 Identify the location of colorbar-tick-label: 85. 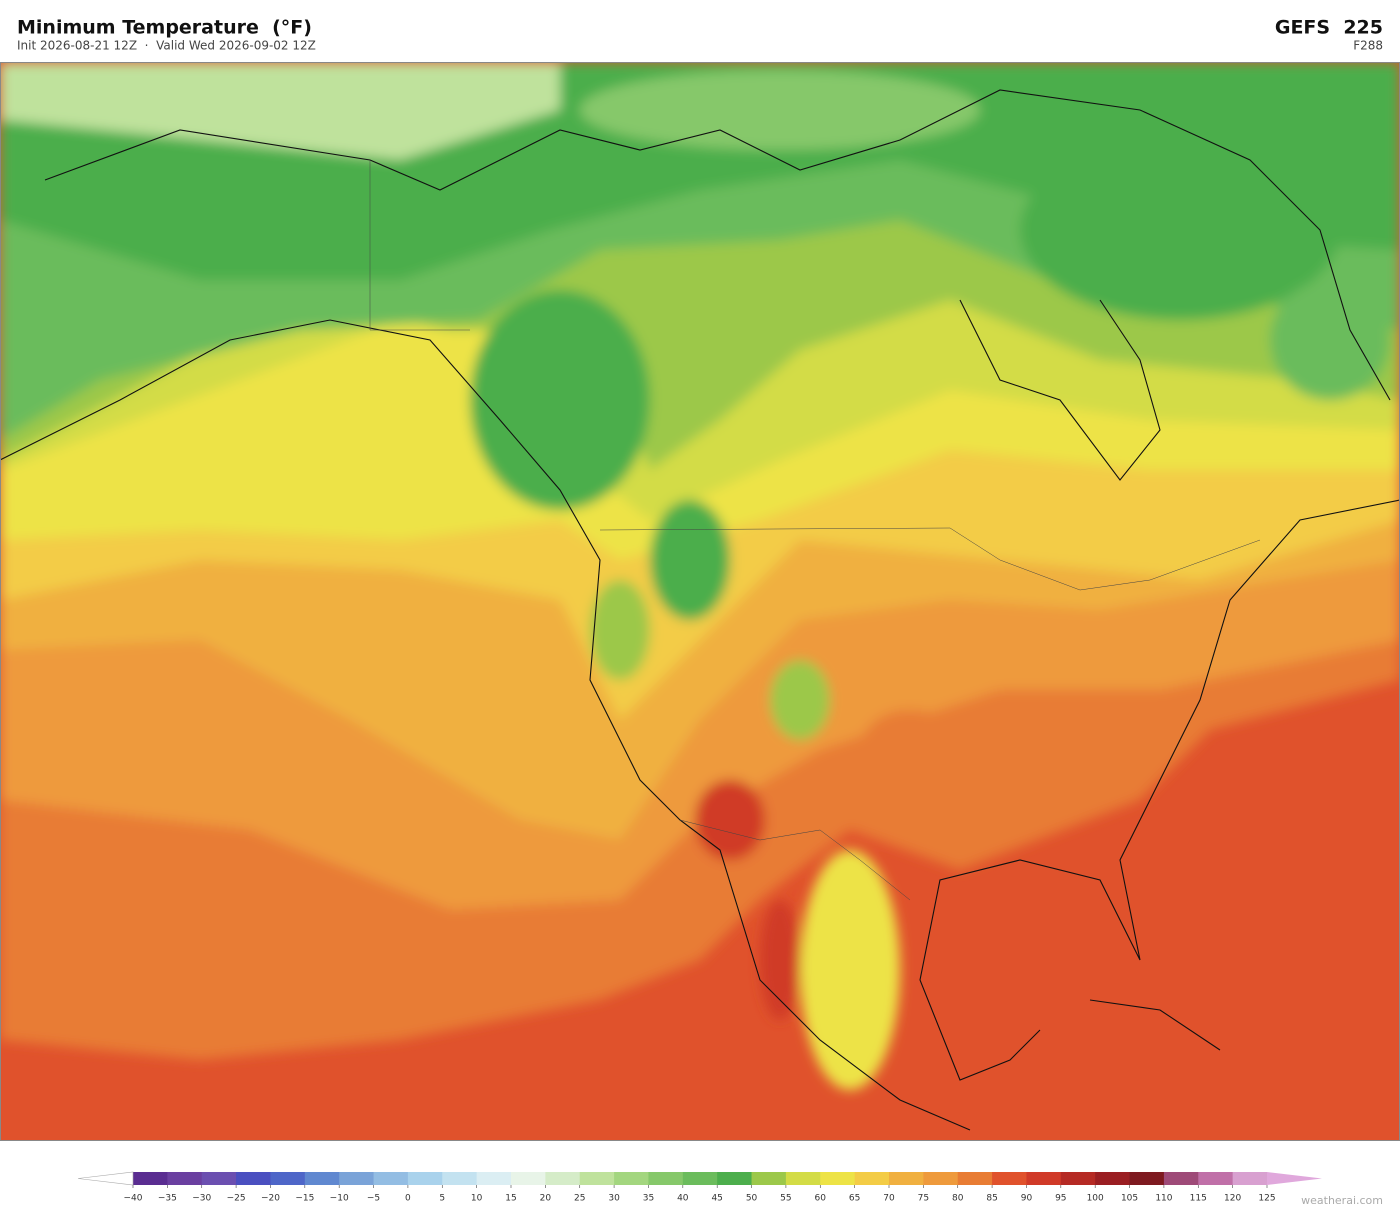
(991, 1199).